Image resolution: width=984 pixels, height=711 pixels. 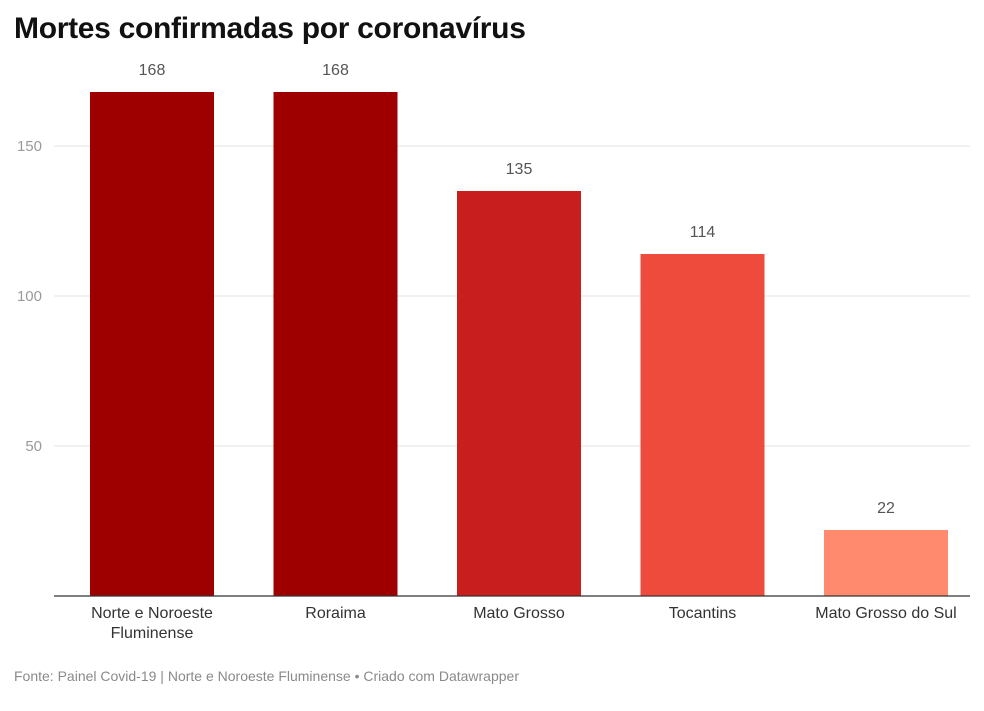 What do you see at coordinates (270, 28) in the screenshot?
I see `chart-title: Mortes confirmadas por coronavírus` at bounding box center [270, 28].